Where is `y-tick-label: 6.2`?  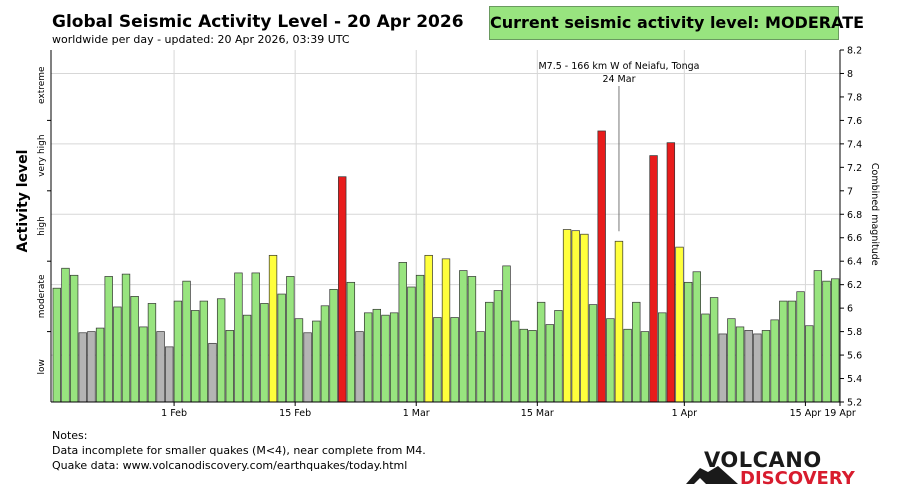
y-tick-label: 6.2 is located at coordinates (854, 285).